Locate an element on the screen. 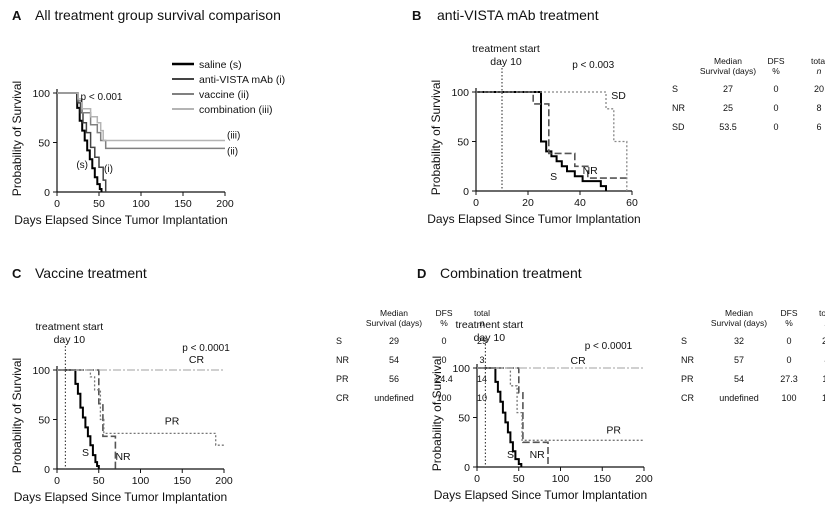  table-header: n is located at coordinates (482, 323).